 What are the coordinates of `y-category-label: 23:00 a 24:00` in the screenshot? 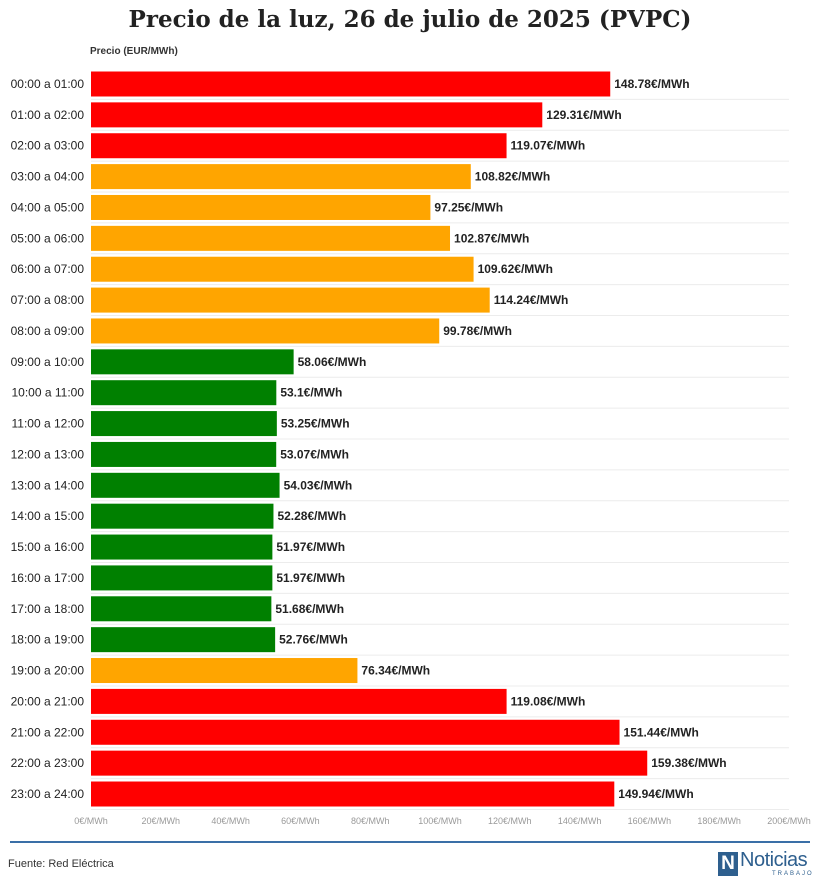 It's located at (48, 794).